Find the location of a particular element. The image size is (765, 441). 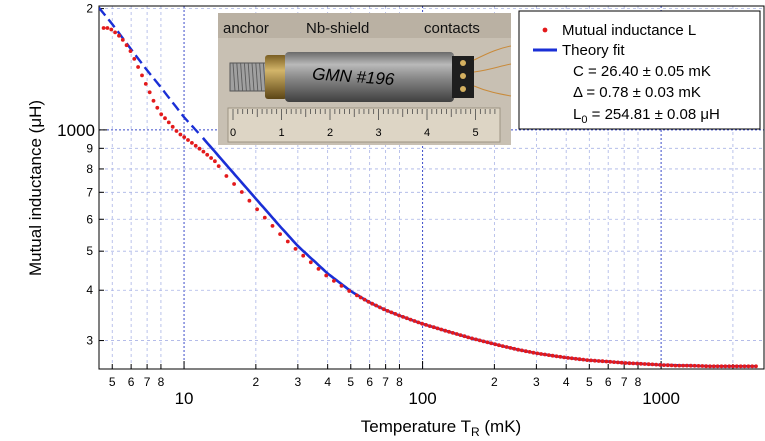

contact-pin is located at coordinates (463, 76).